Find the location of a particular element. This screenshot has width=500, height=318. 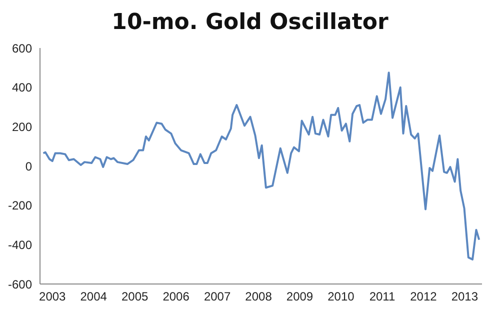

x-tick-label: 2004 is located at coordinates (94, 297).